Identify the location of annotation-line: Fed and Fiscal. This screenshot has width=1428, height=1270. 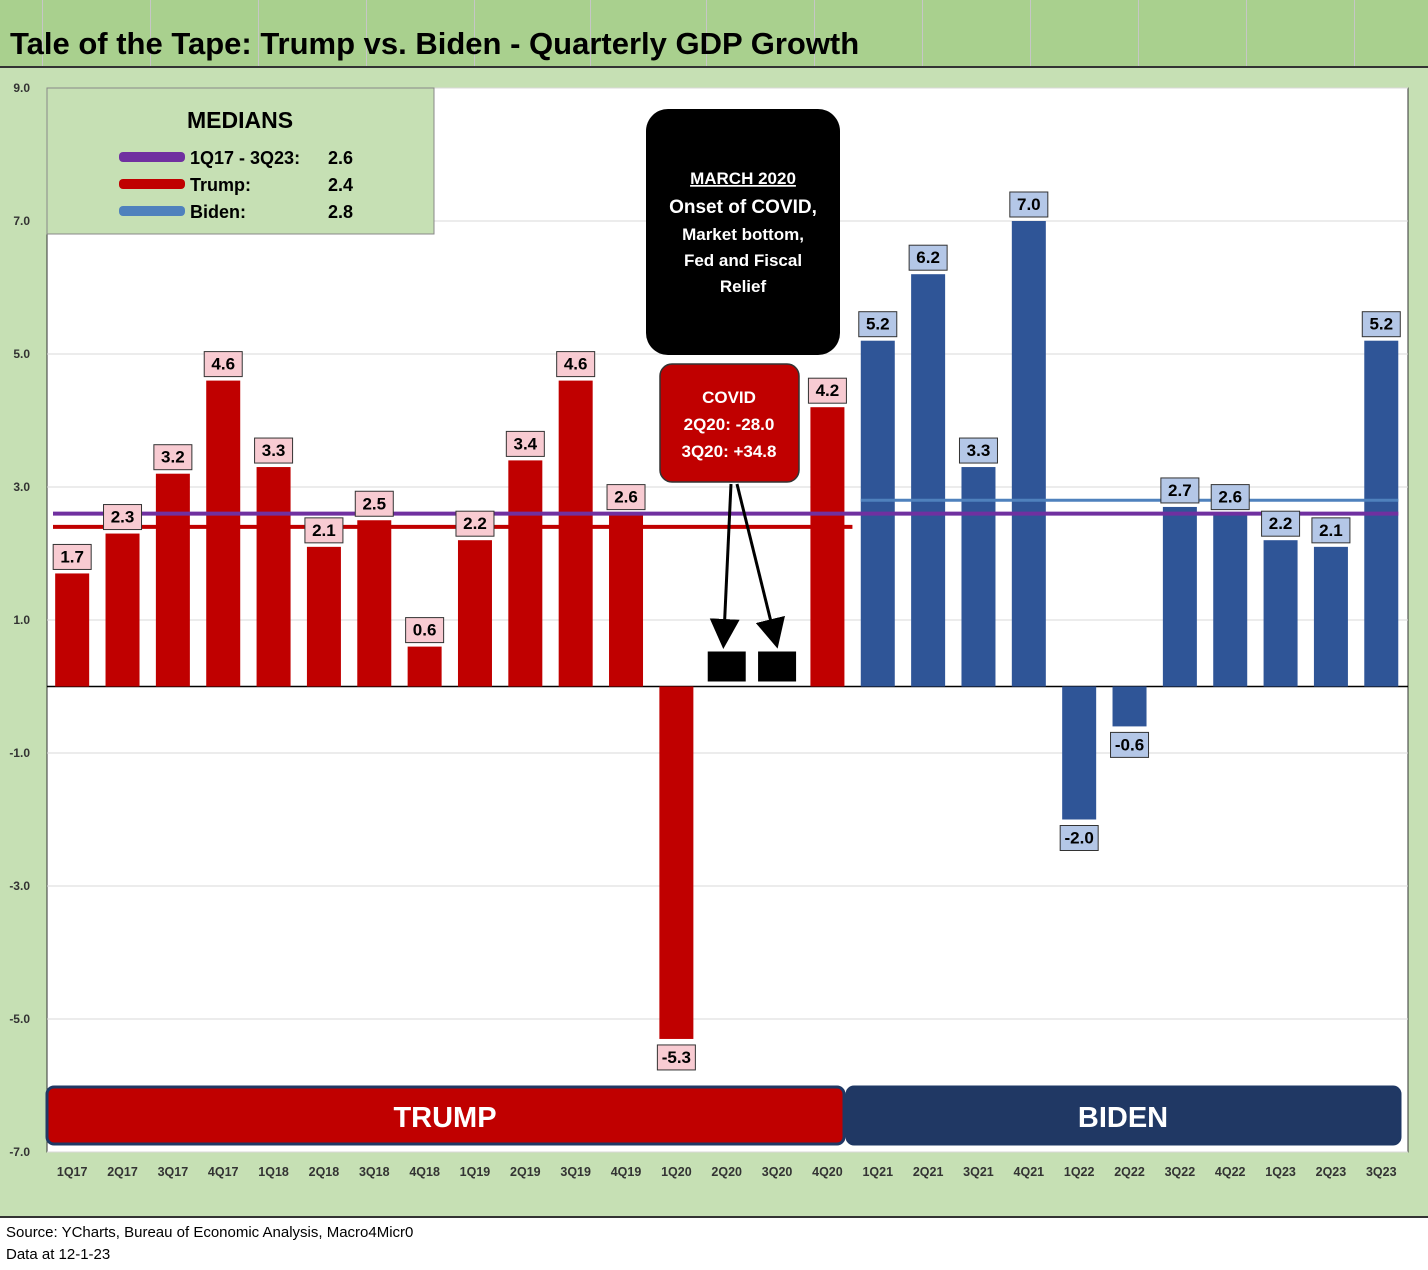
(743, 260).